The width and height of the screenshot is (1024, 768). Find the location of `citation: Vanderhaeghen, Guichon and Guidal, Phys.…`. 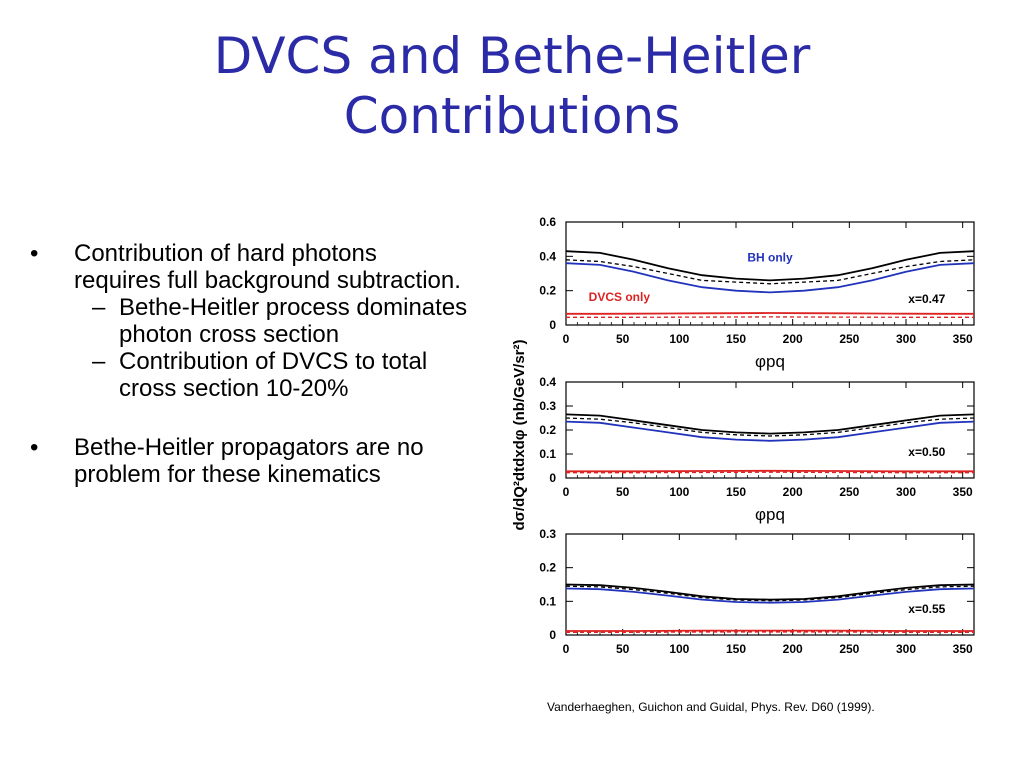

citation: Vanderhaeghen, Guichon and Guidal, Phys.… is located at coordinates (711, 707).